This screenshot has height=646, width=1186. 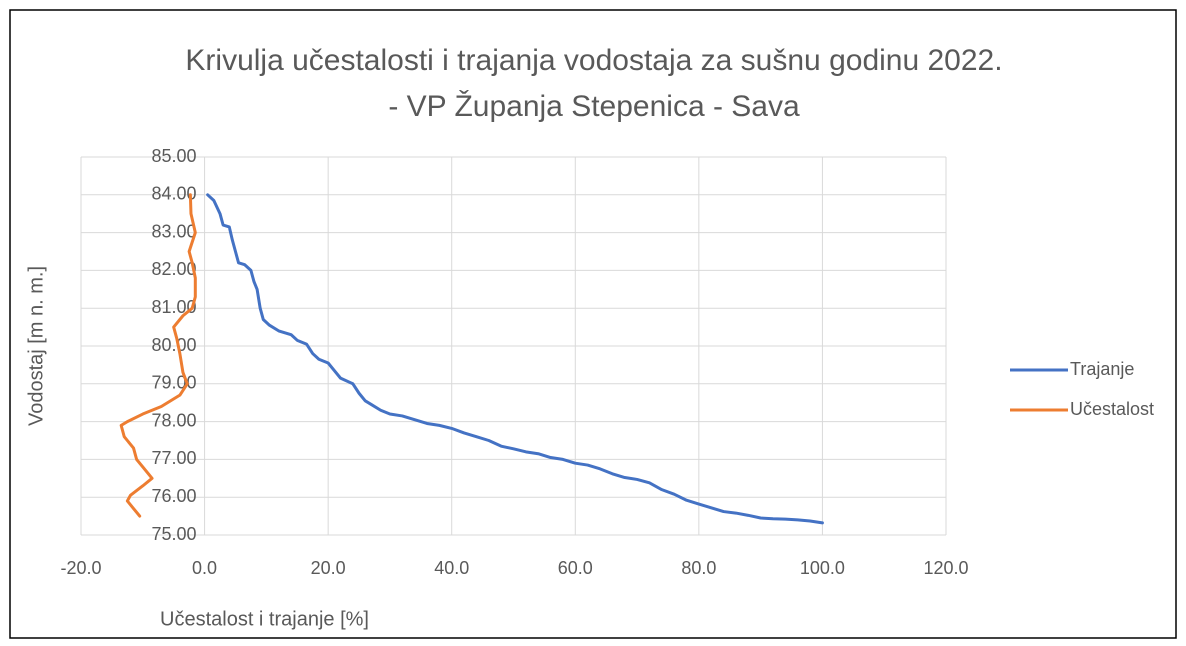 What do you see at coordinates (594, 106) in the screenshot?
I see `chart-title: - VP Županja Stepenica - Sava` at bounding box center [594, 106].